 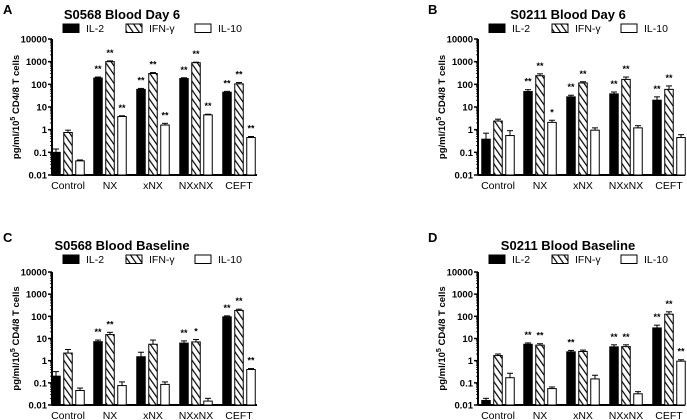 What do you see at coordinates (134, 259) in the screenshot?
I see `legend-swatch-ifn` at bounding box center [134, 259].